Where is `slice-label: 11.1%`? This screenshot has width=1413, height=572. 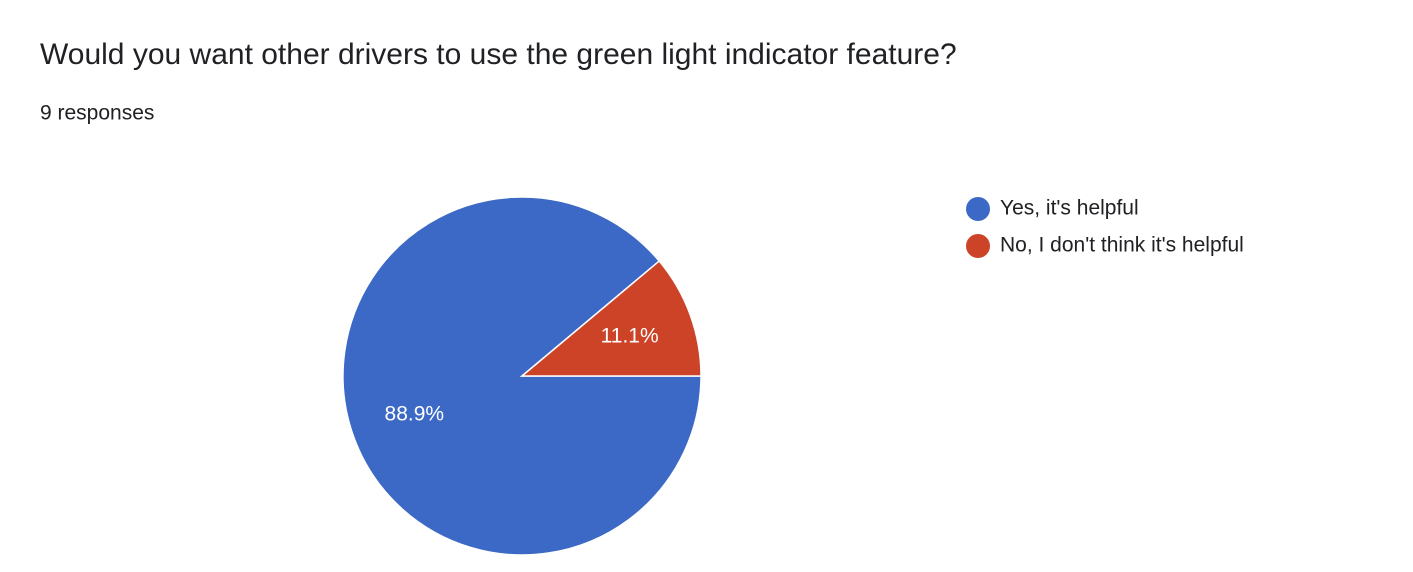
slice-label: 11.1% is located at coordinates (630, 335).